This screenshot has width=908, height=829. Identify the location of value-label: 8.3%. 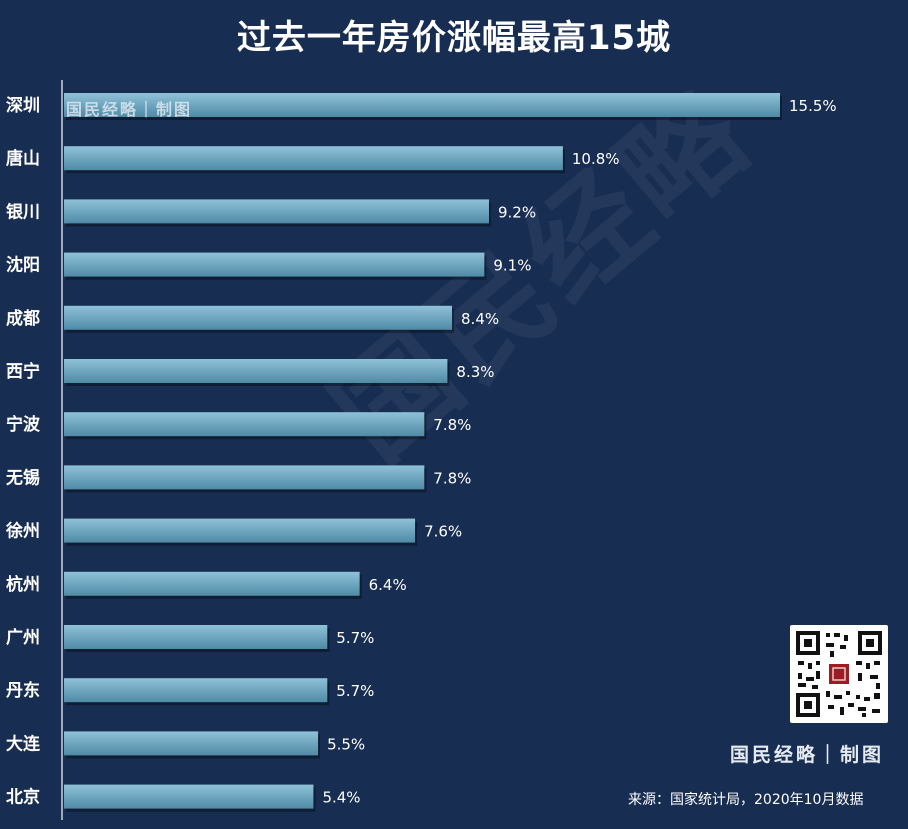
(475, 372).